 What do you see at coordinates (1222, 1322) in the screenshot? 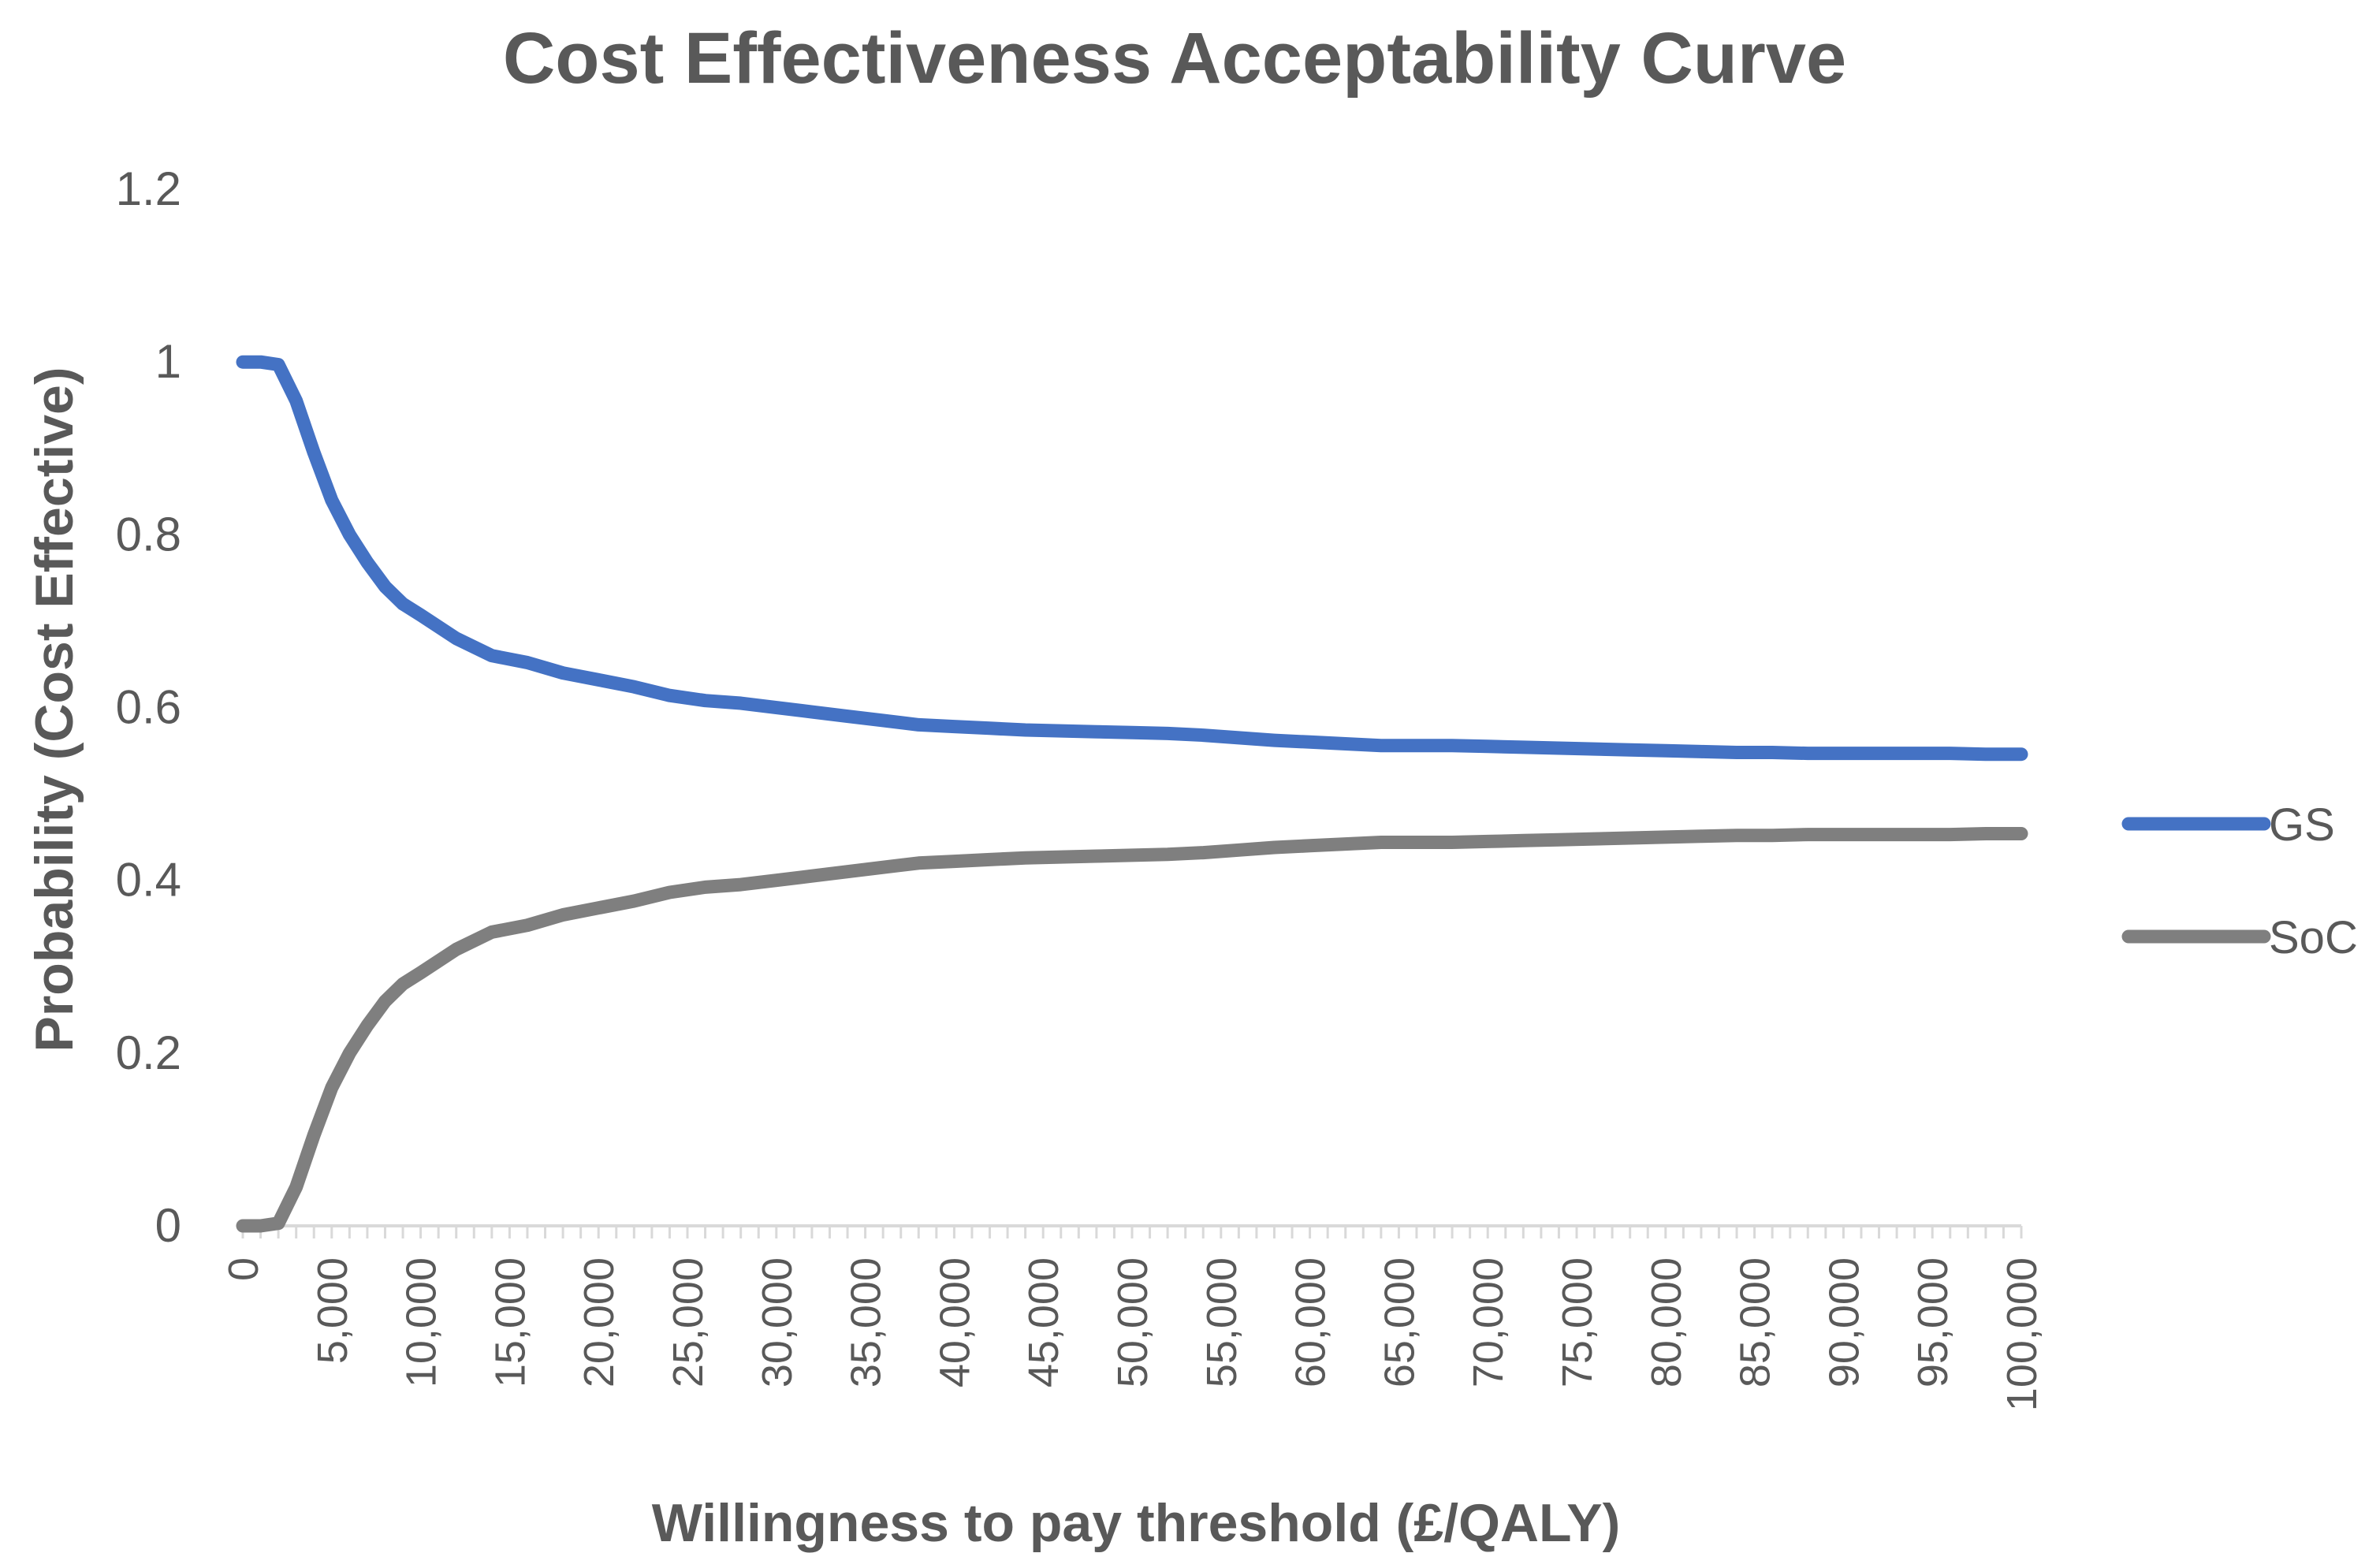
I see `x-tick-label: 55,000` at bounding box center [1222, 1322].